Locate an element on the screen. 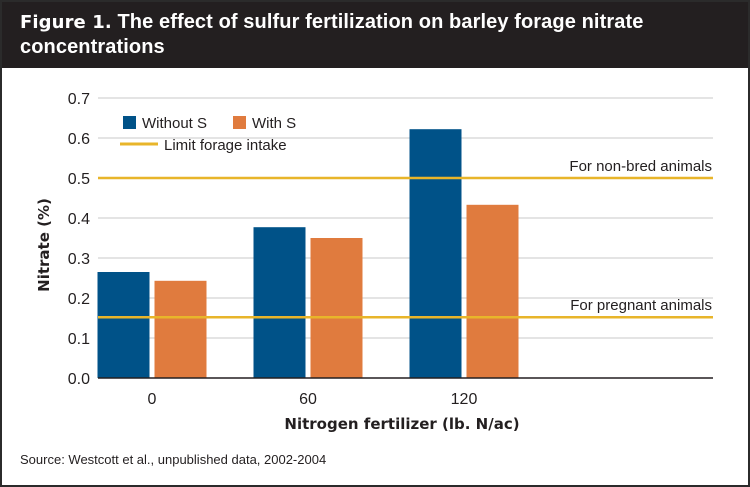 The height and width of the screenshot is (487, 750). legend-swatch-without-s is located at coordinates (129, 122).